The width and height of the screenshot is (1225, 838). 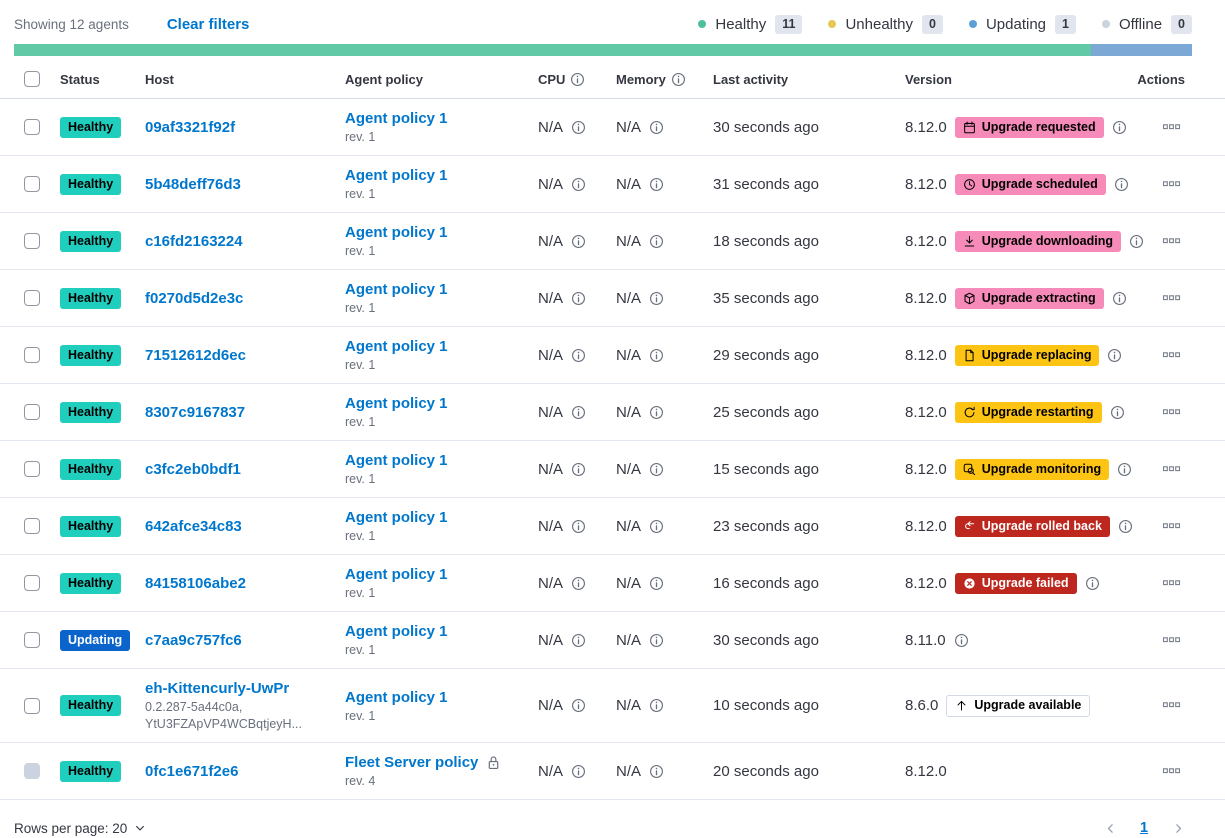 I want to click on legend-filter-updating: Updating 1, so click(x=1022, y=24).